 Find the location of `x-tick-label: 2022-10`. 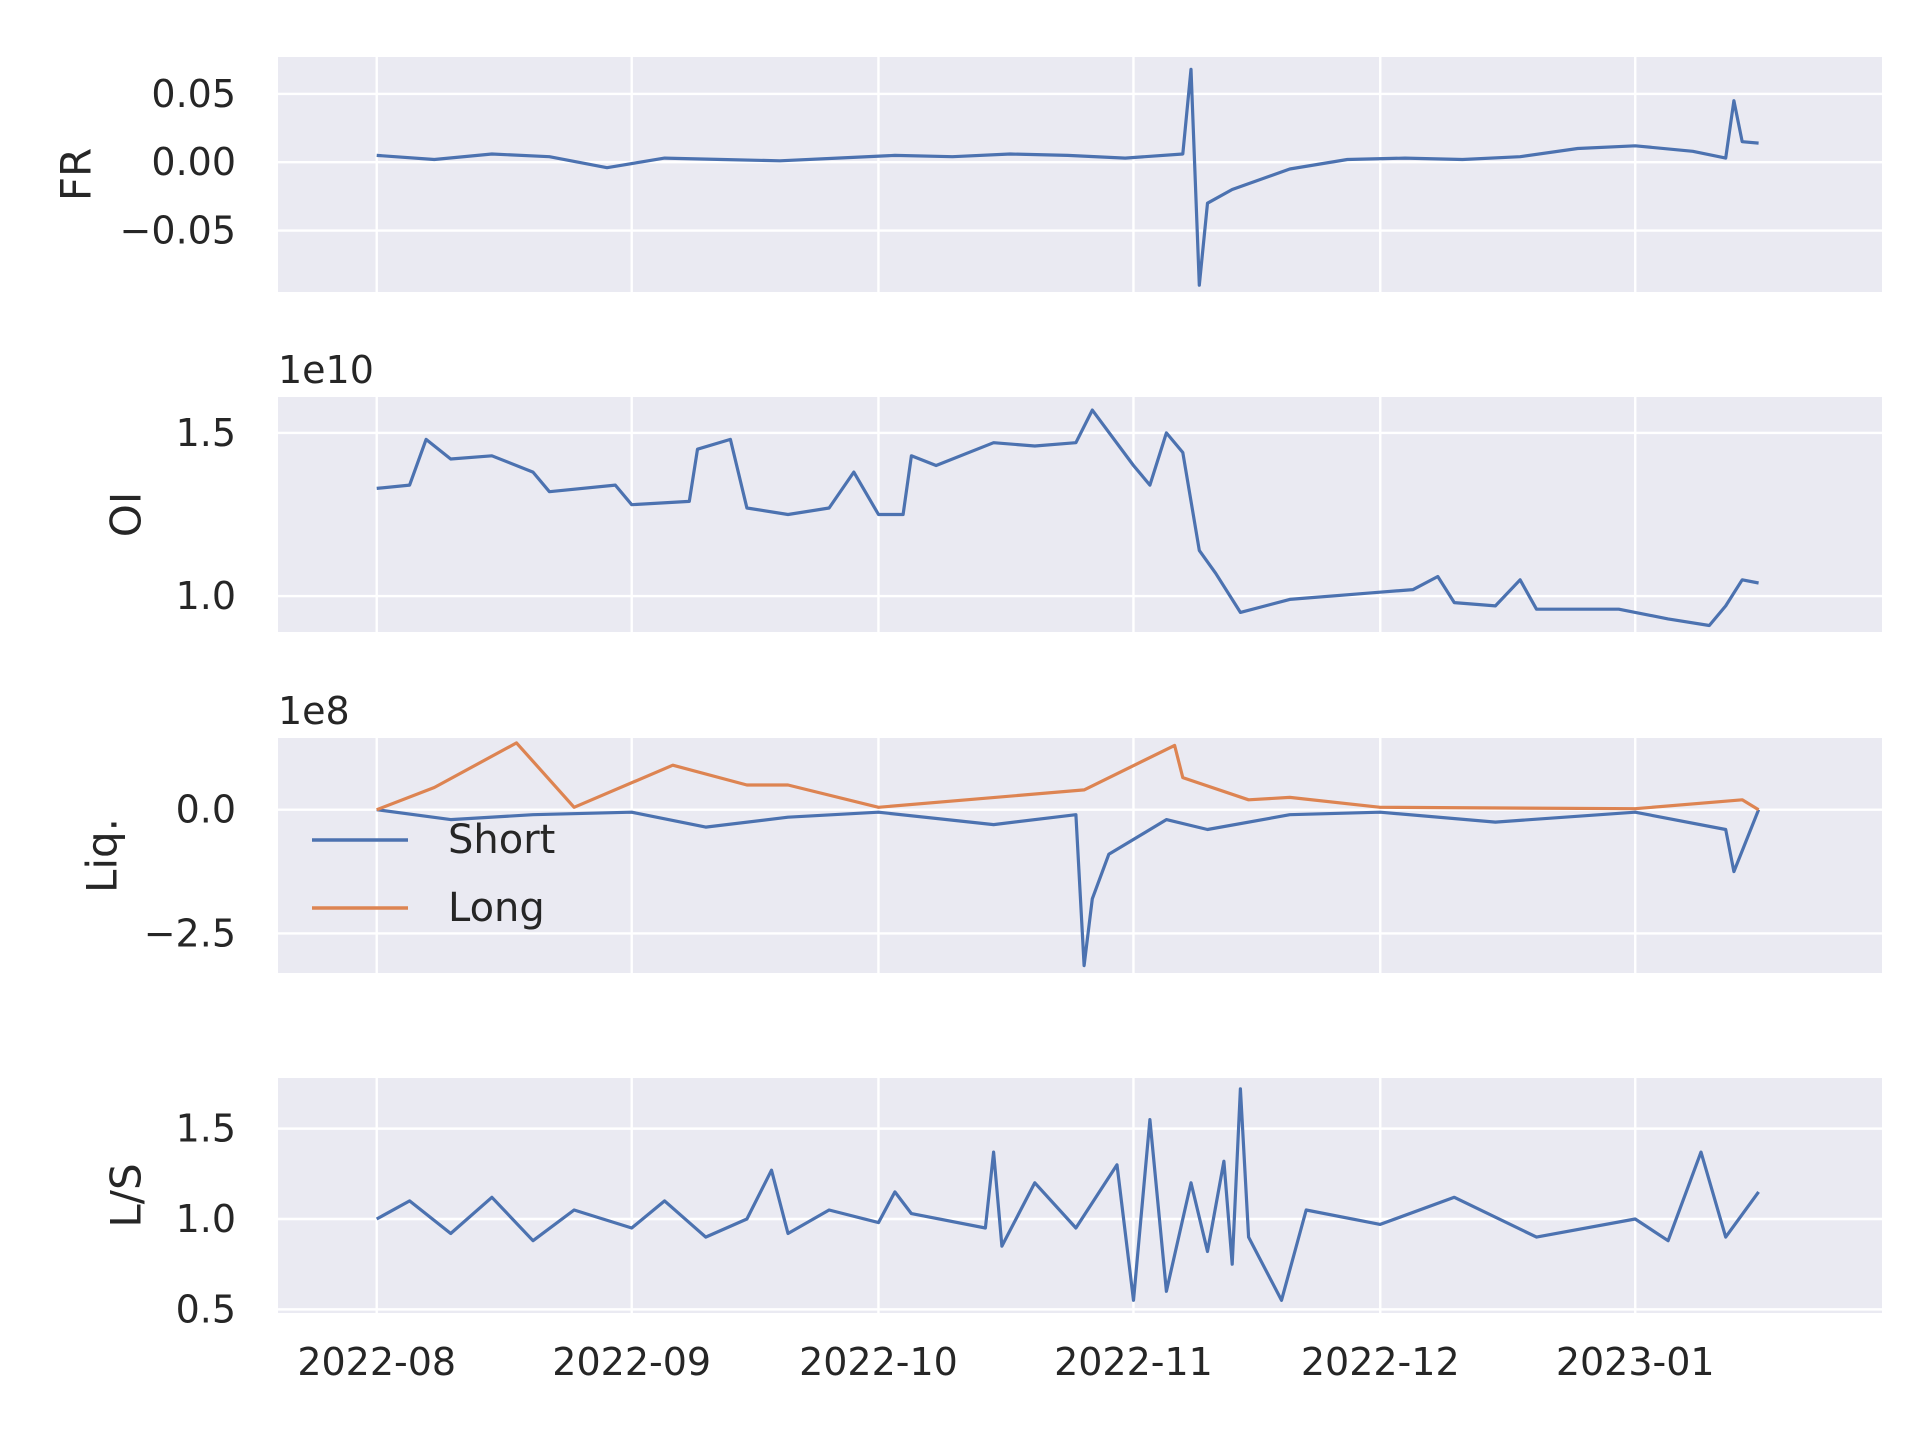

x-tick-label: 2022-10 is located at coordinates (878, 1362).